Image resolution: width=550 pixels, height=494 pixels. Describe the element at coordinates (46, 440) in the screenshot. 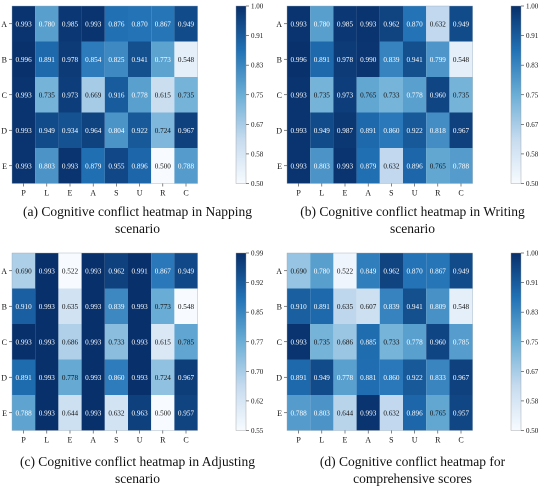

I see `x-tick-label: L` at that location.